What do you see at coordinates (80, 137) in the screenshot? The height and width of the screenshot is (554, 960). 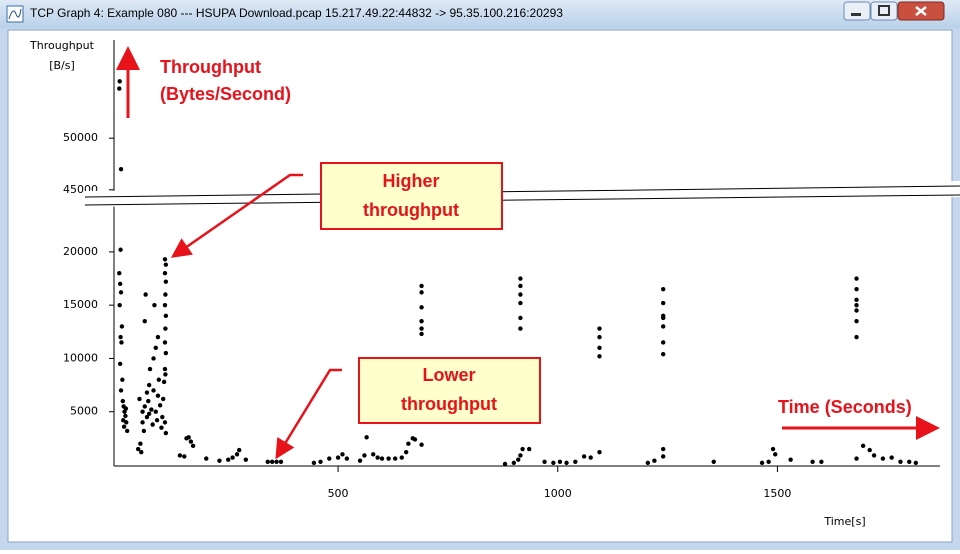 I see `y-tick-label: 50000` at bounding box center [80, 137].